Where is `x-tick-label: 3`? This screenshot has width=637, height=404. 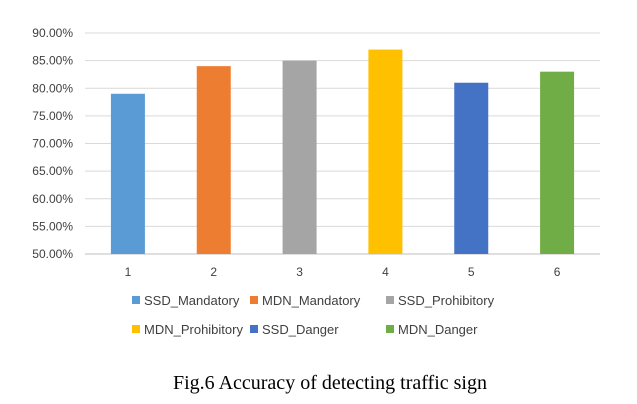 x-tick-label: 3 is located at coordinates (299, 272).